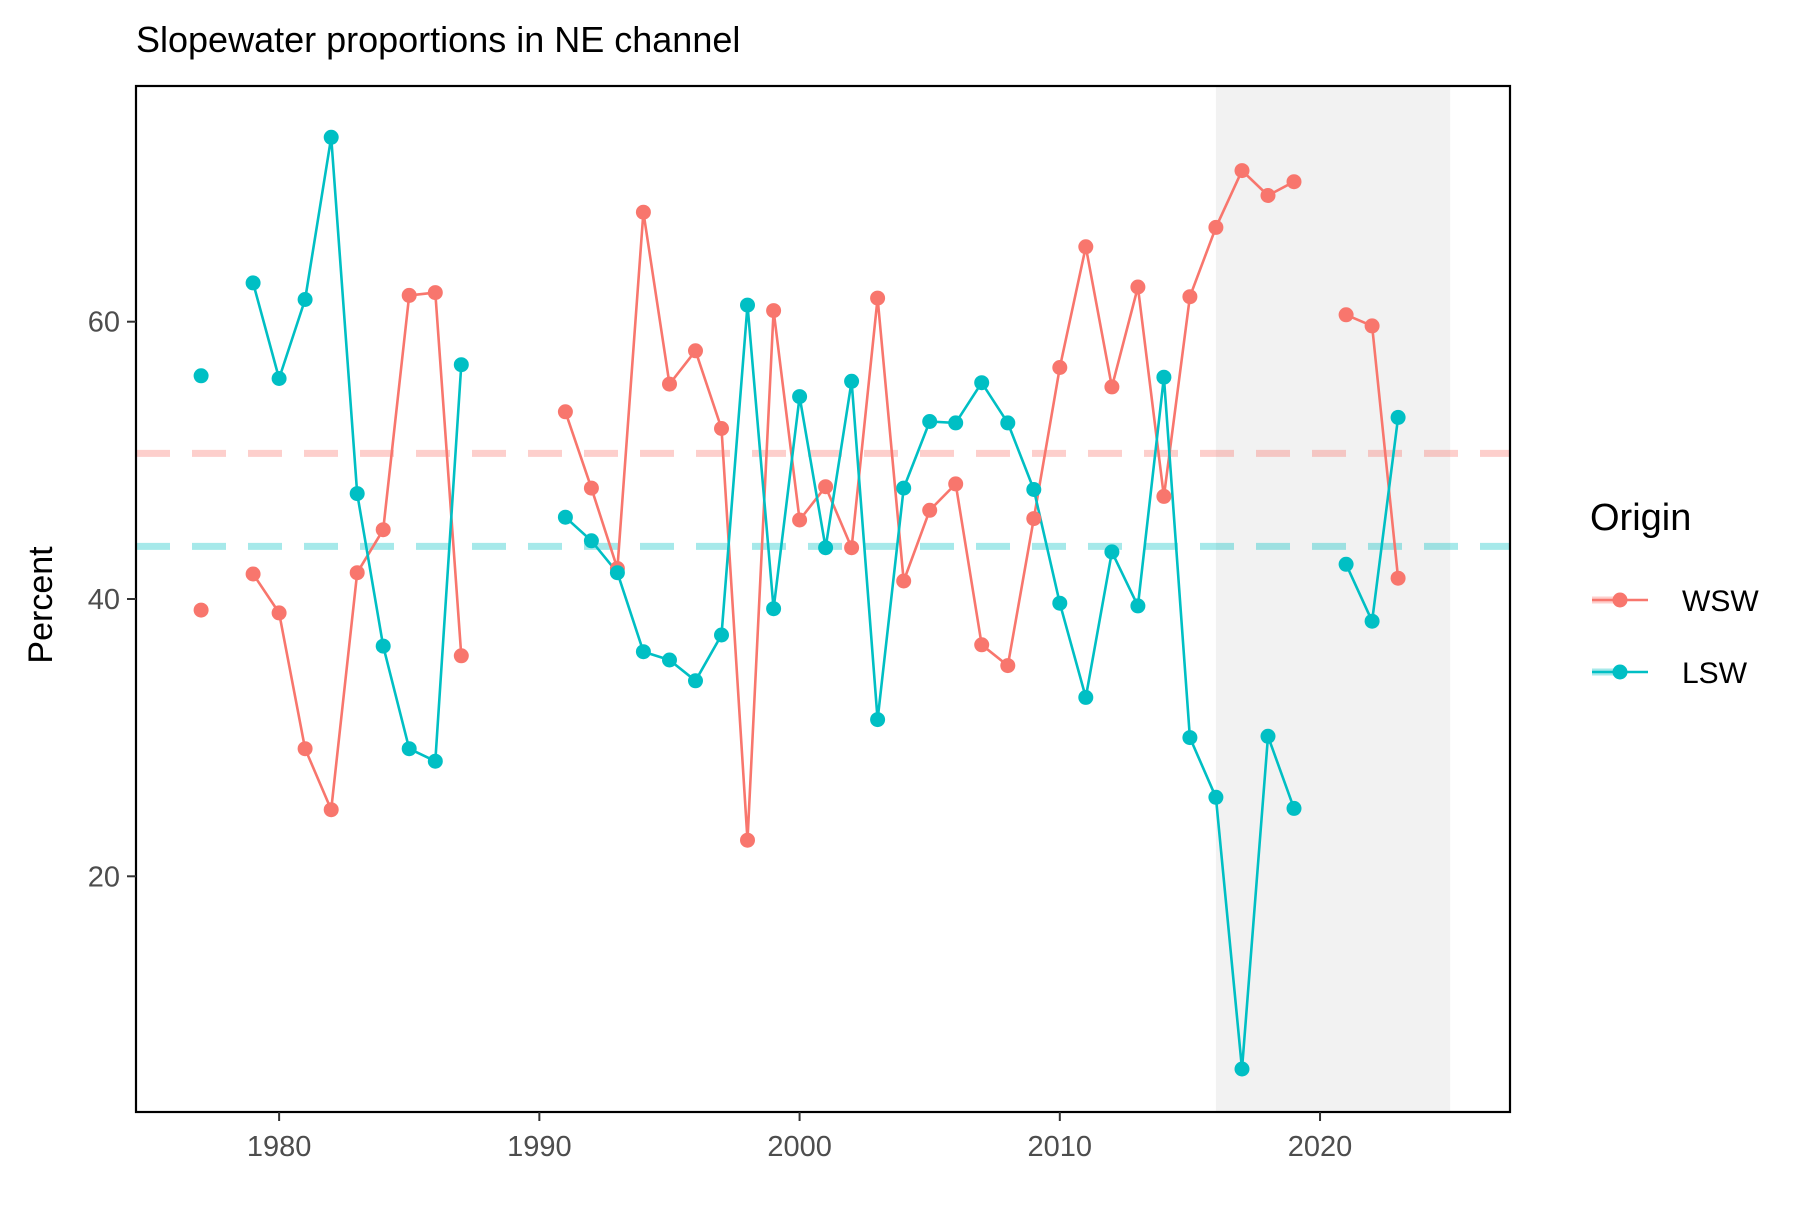  What do you see at coordinates (305, 299) in the screenshot?
I see `data-point-lsw-1981` at bounding box center [305, 299].